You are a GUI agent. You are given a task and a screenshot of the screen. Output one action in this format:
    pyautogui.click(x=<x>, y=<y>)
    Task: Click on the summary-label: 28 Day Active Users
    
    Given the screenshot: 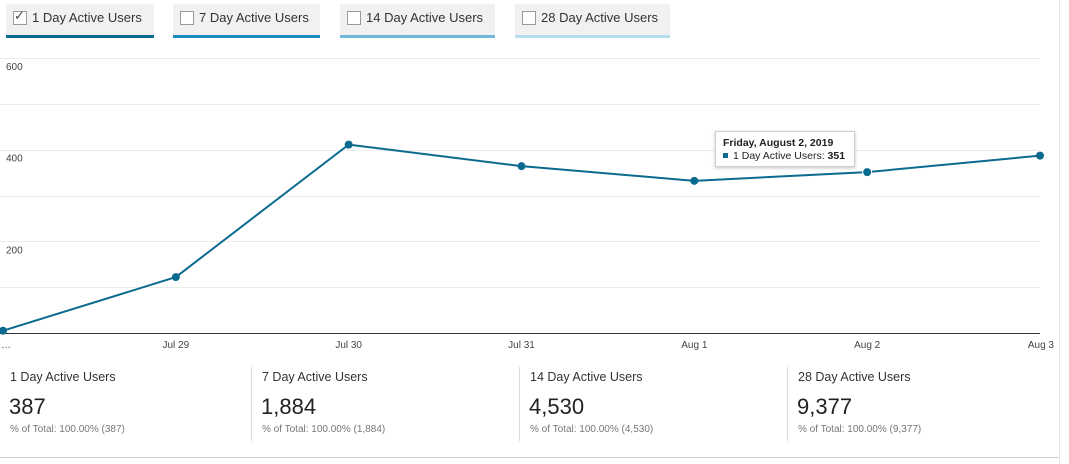 What is the action you would take?
    pyautogui.click(x=854, y=377)
    